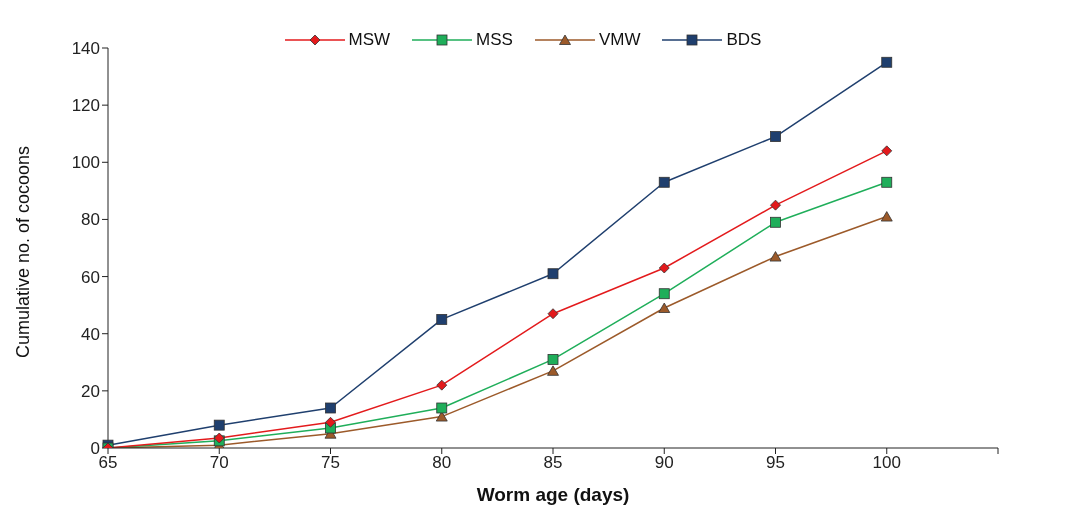 This screenshot has width=1073, height=529. What do you see at coordinates (85, 49) in the screenshot?
I see `y-tick-label: 140` at bounding box center [85, 49].